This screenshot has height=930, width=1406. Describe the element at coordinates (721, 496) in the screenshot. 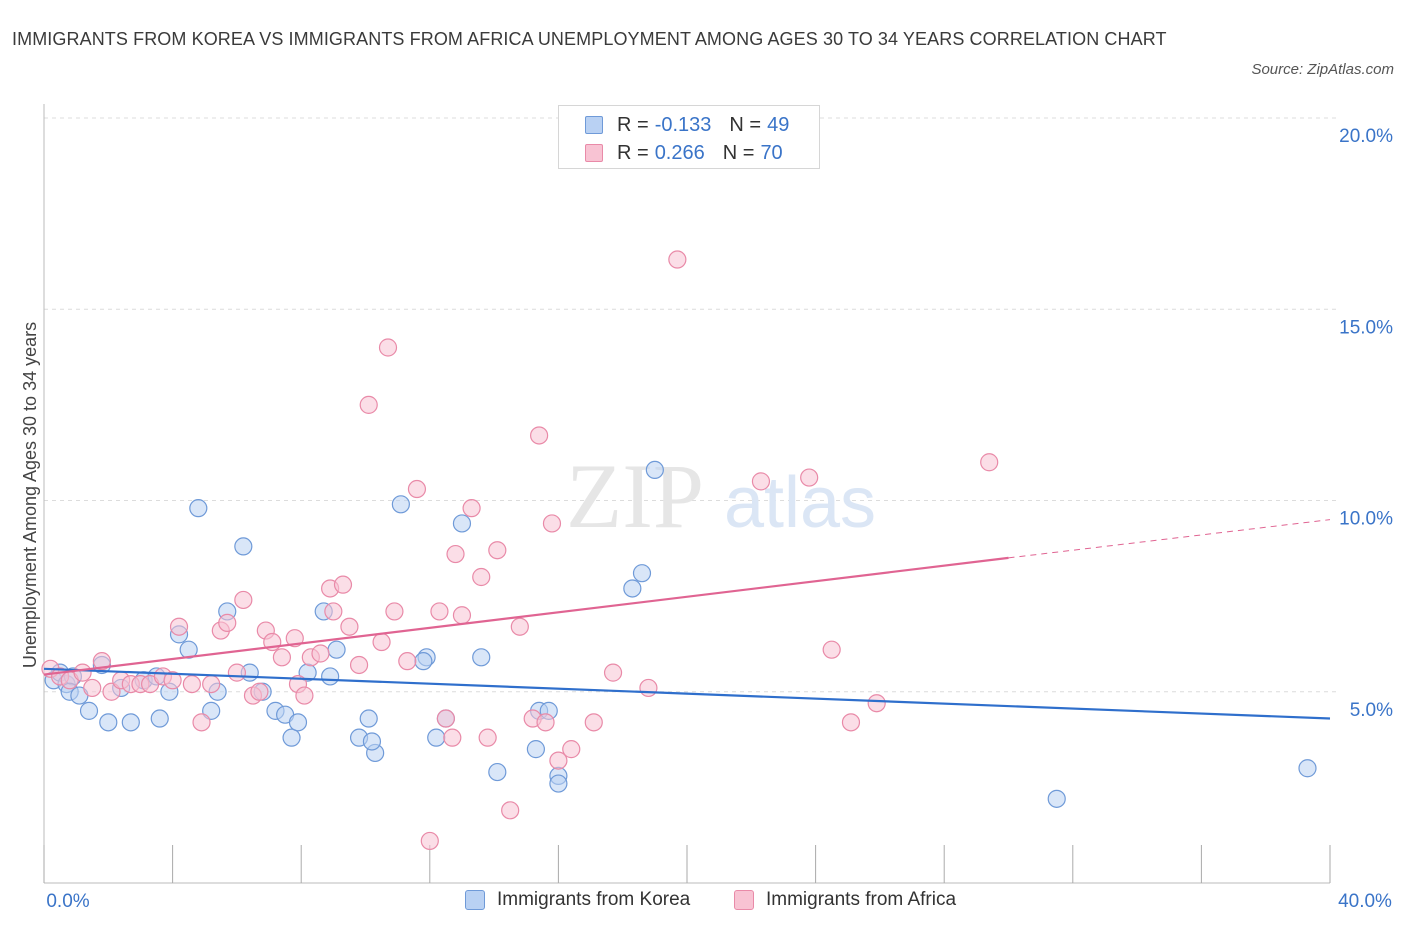

I see `watermark: ZIP atlas` at that location.